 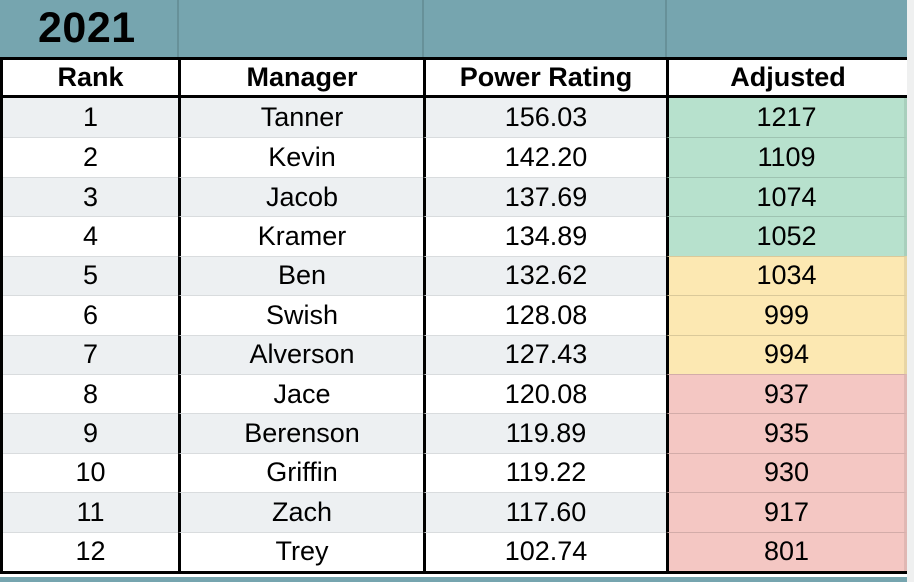 What do you see at coordinates (786, 157) in the screenshot?
I see `adjusted-cell: 1109` at bounding box center [786, 157].